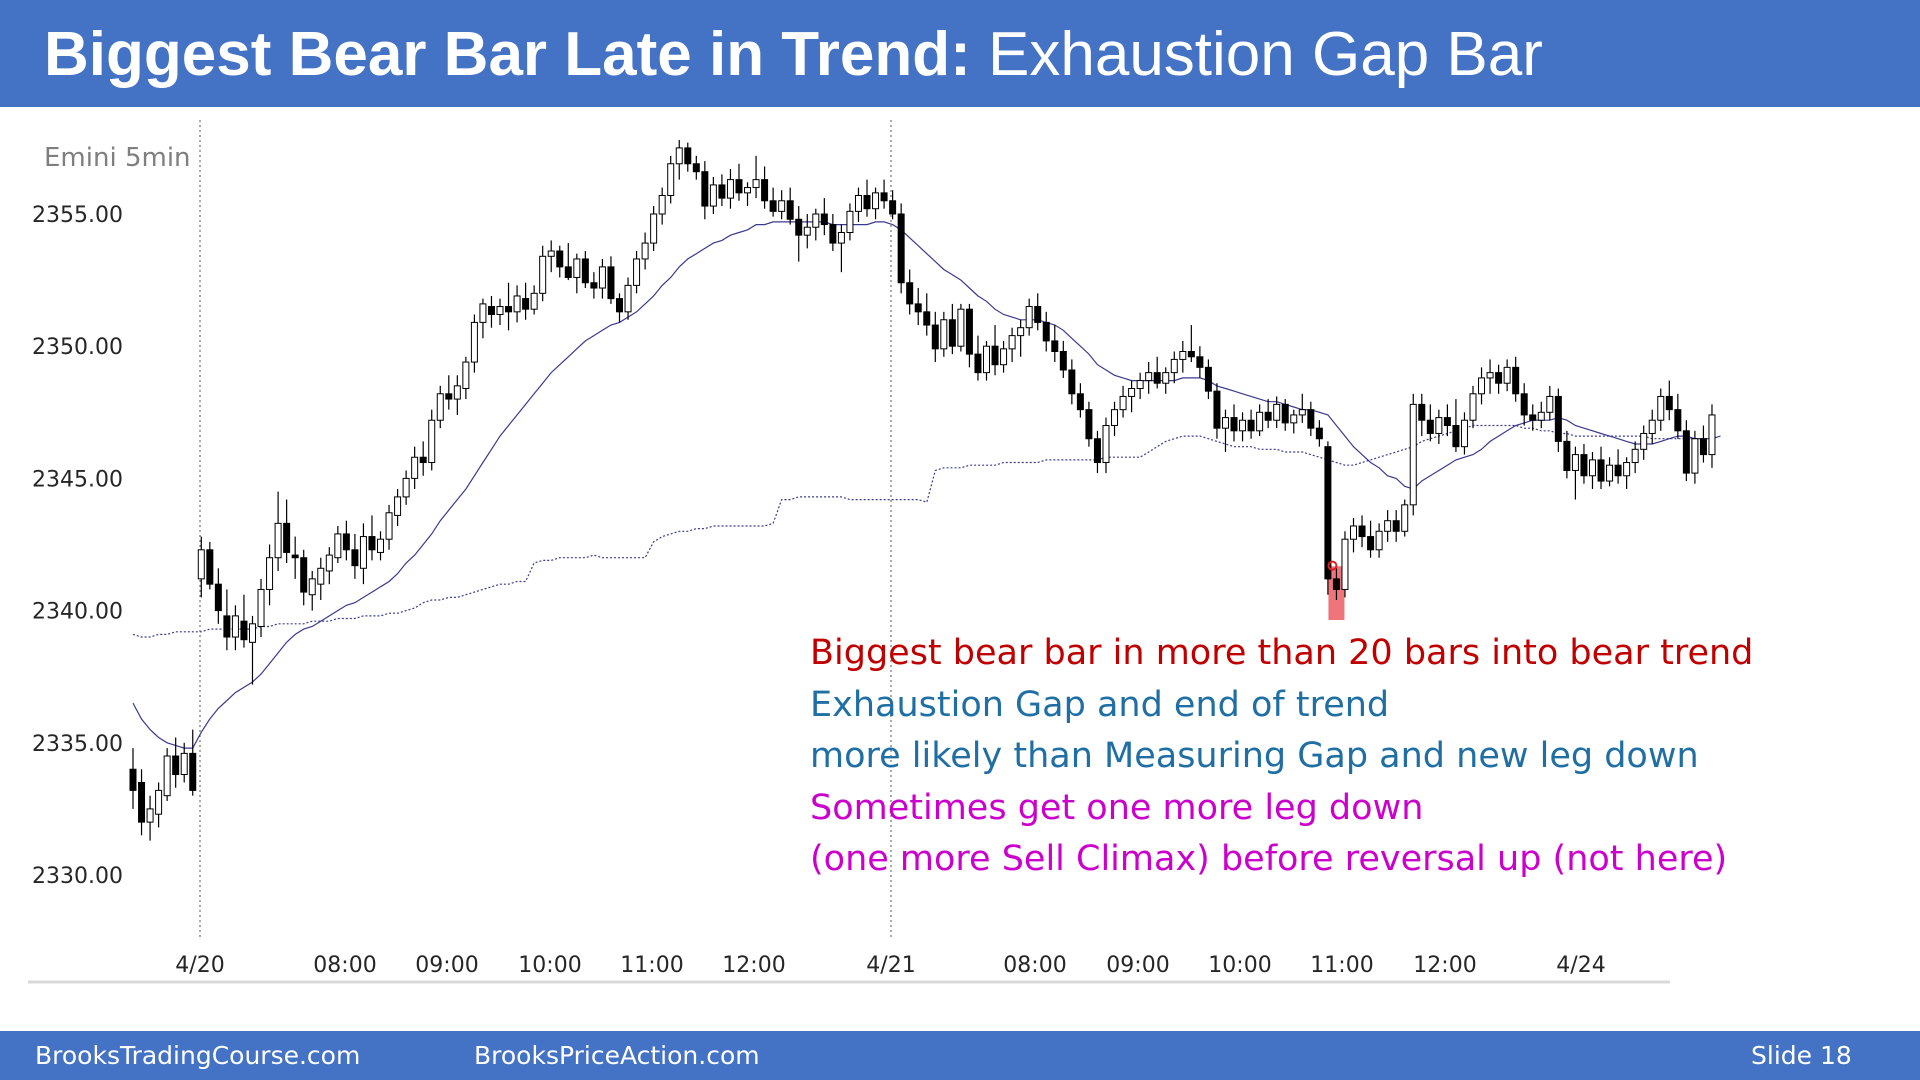 Image resolution: width=1920 pixels, height=1080 pixels. What do you see at coordinates (77, 876) in the screenshot?
I see `y-tick-label: 2330.00` at bounding box center [77, 876].